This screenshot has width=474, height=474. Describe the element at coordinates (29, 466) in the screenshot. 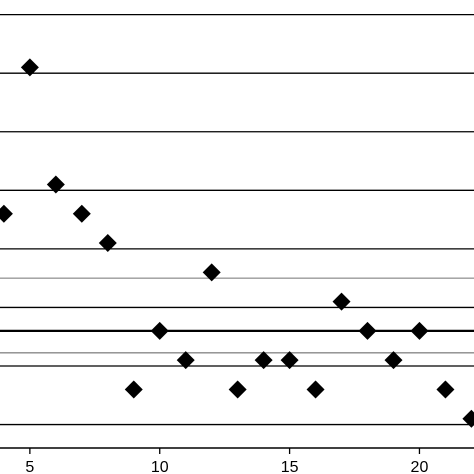

I see `x-tick-label-5: 5` at that location.